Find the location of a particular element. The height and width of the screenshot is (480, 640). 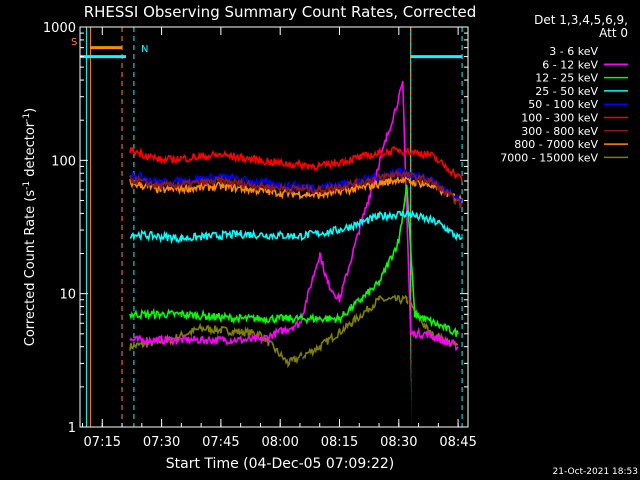

y-tick-label: 1000 is located at coordinates (59, 28).